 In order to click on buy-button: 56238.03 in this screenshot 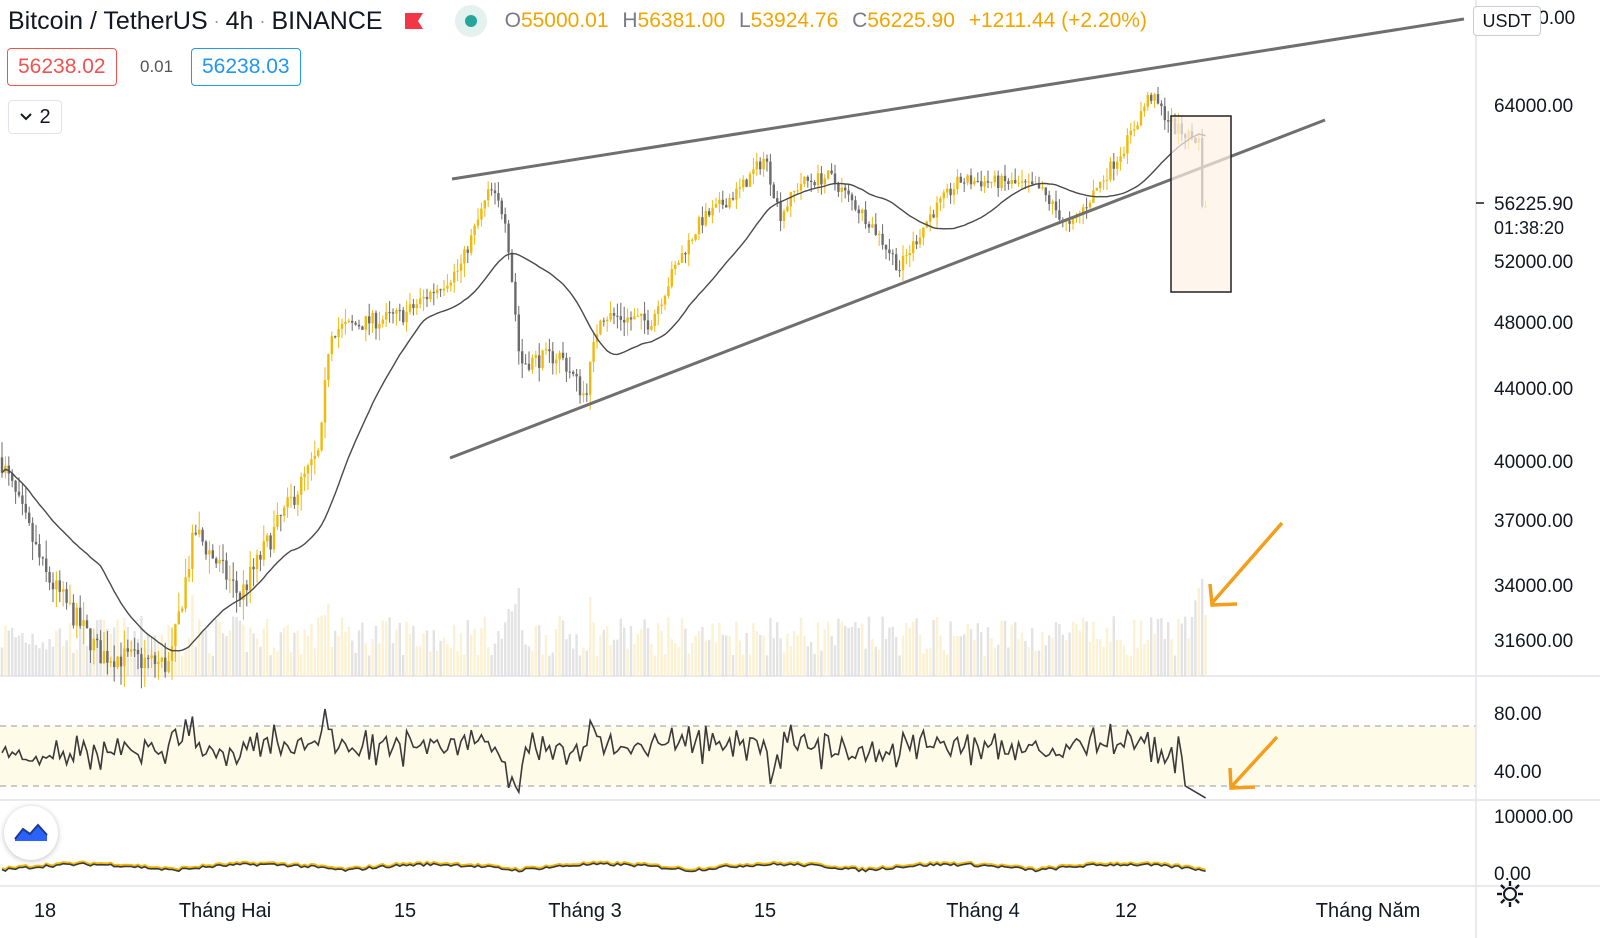, I will do `click(246, 67)`.